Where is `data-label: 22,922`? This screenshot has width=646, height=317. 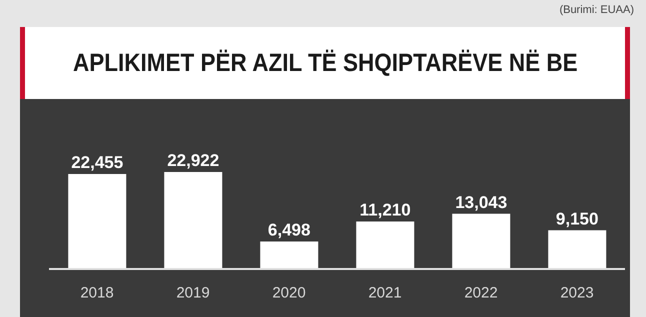
data-label: 22,922 is located at coordinates (193, 160).